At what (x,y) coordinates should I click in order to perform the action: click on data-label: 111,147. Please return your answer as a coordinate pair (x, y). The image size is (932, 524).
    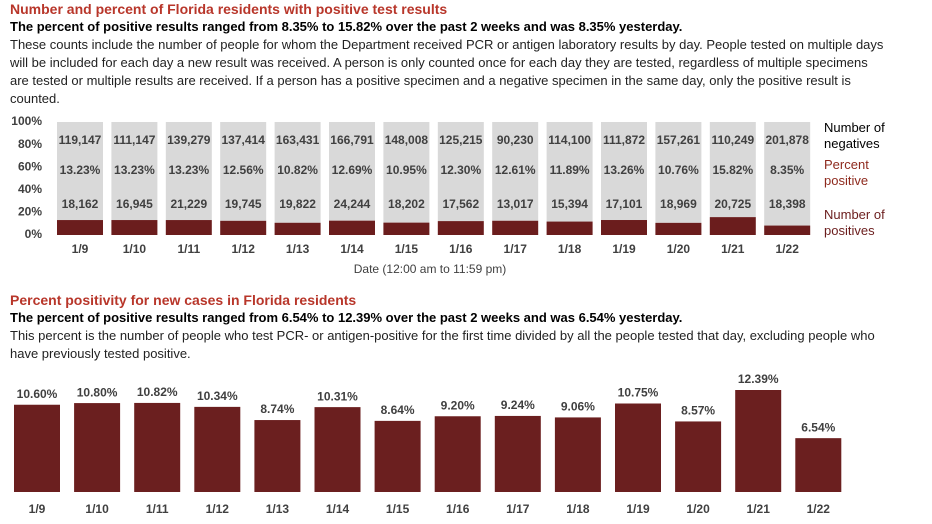
    Looking at the image, I should click on (134, 140).